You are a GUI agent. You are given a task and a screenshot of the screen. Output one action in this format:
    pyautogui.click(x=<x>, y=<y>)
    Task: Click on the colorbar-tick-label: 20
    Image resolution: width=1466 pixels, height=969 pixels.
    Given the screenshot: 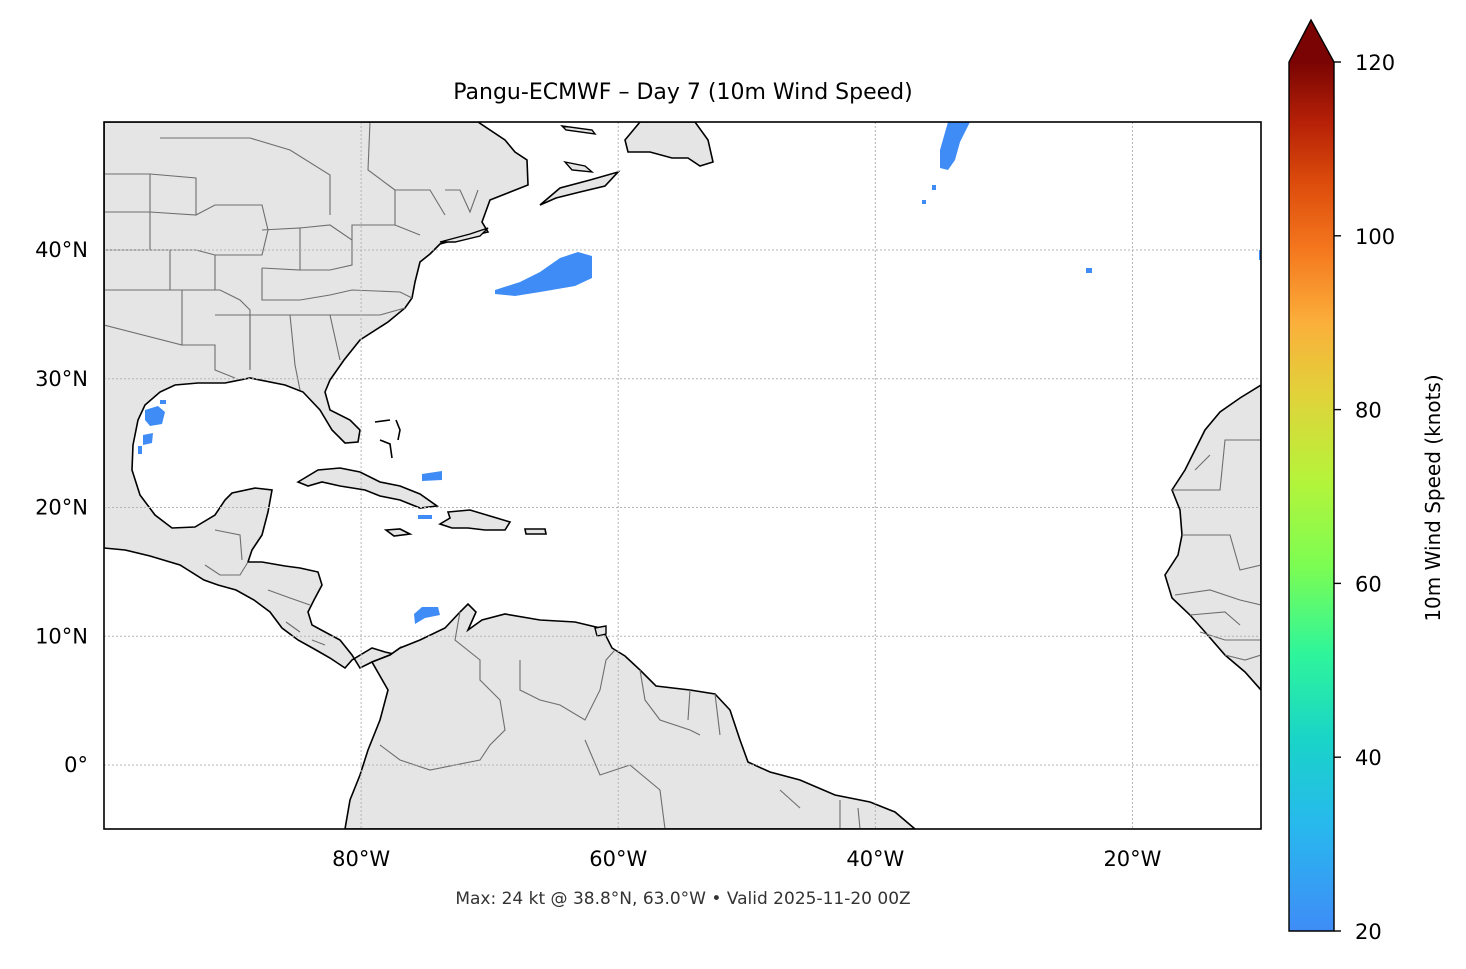 What is the action you would take?
    pyautogui.click(x=1368, y=932)
    